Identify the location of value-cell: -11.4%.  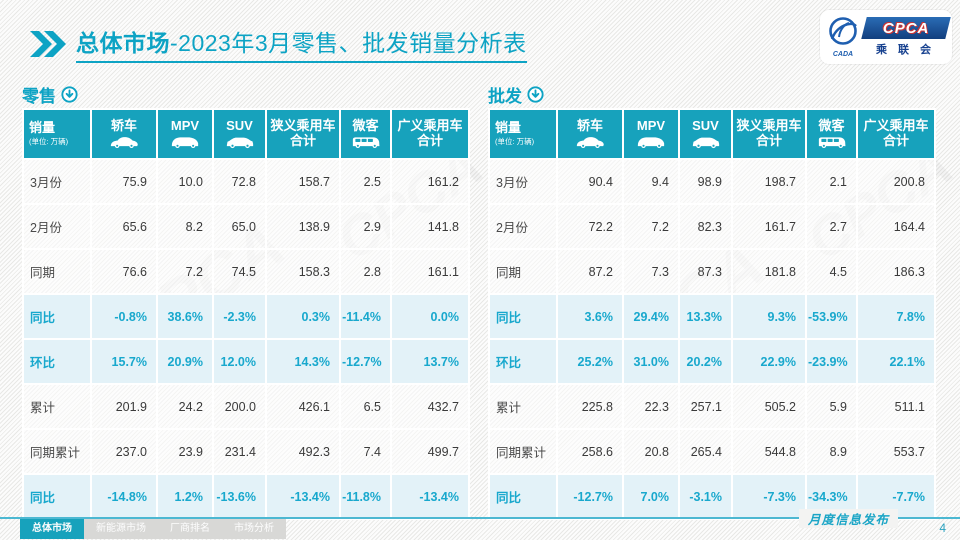
(365, 316).